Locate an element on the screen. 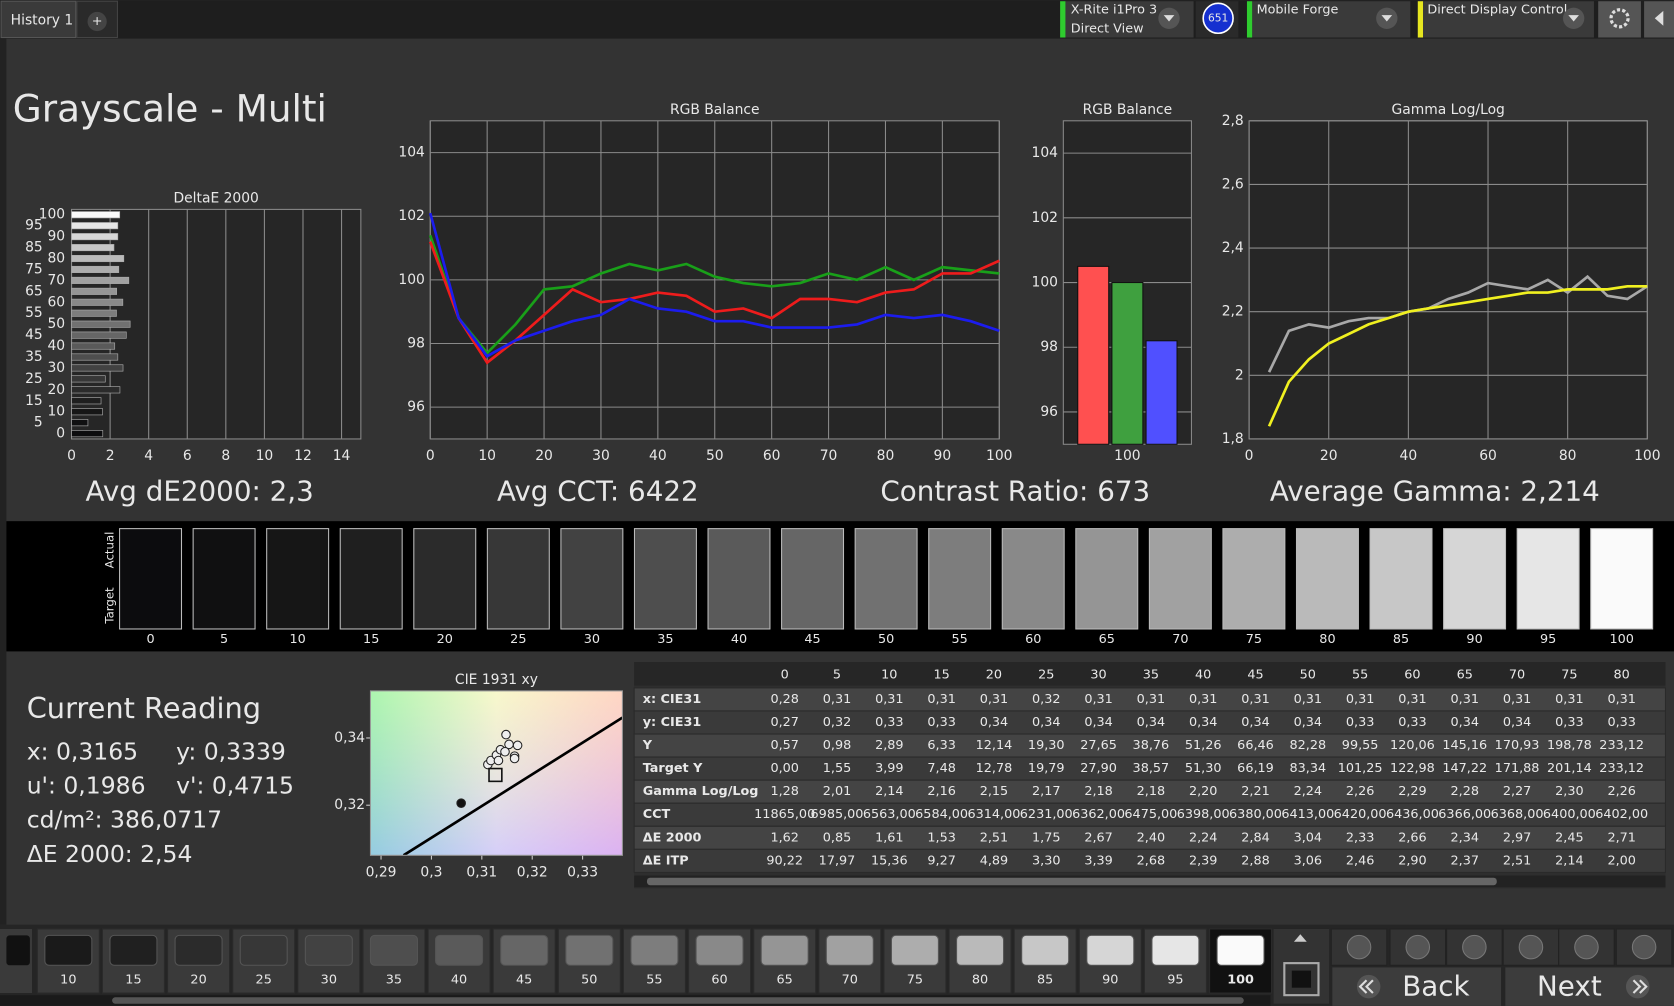  target-point is located at coordinates (495, 775).